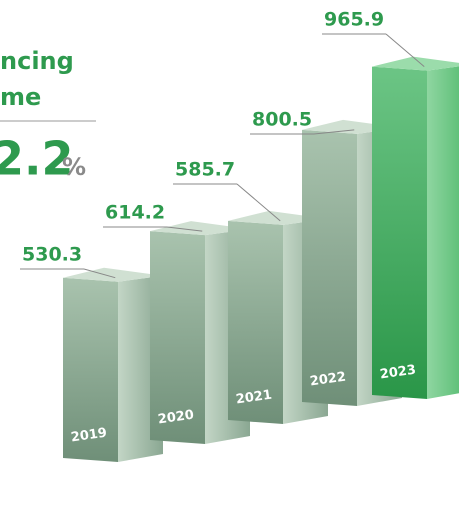  What do you see at coordinates (443, 232) in the screenshot?
I see `bar-side` at bounding box center [443, 232].